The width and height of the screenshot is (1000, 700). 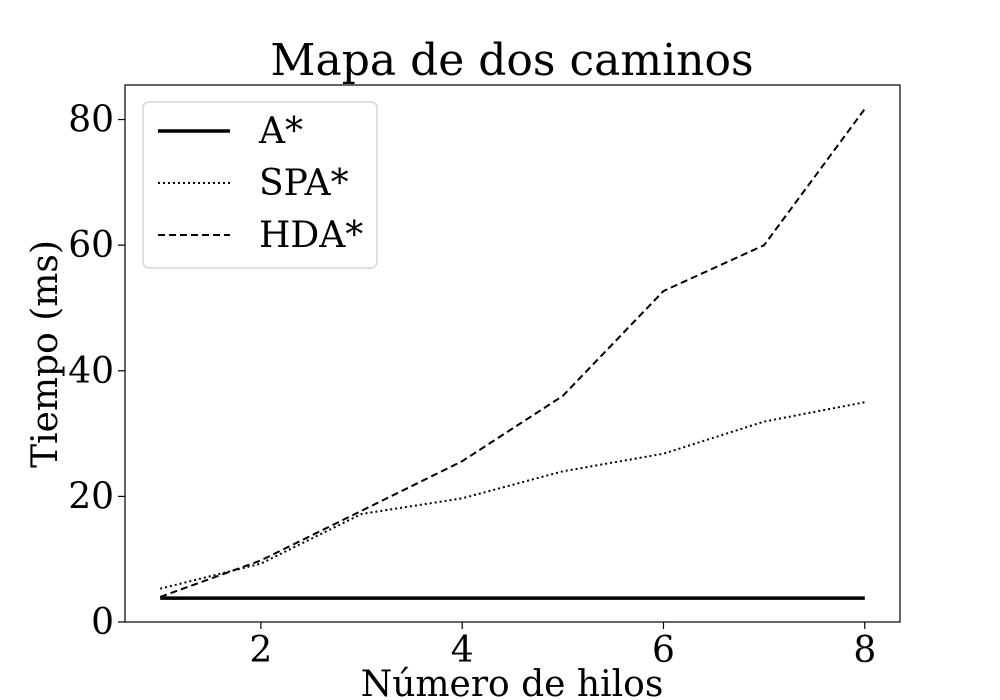 I want to click on y-axis: 0 20 40 60 80, so click(x=96, y=371).